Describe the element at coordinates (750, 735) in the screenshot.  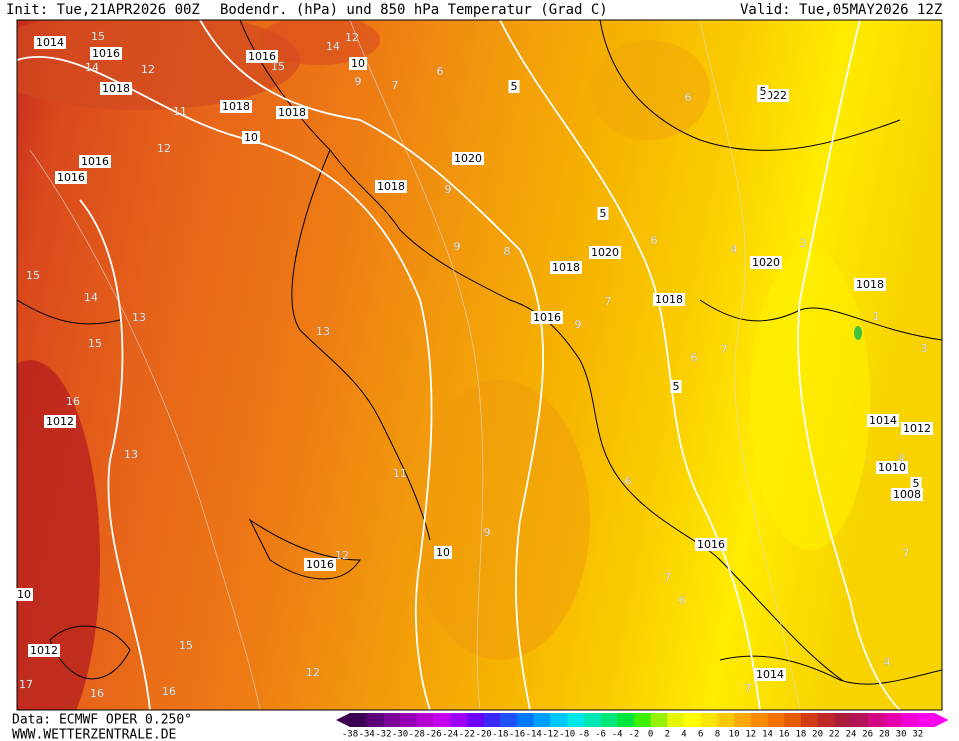
I see `colorbar-label: 12` at that location.